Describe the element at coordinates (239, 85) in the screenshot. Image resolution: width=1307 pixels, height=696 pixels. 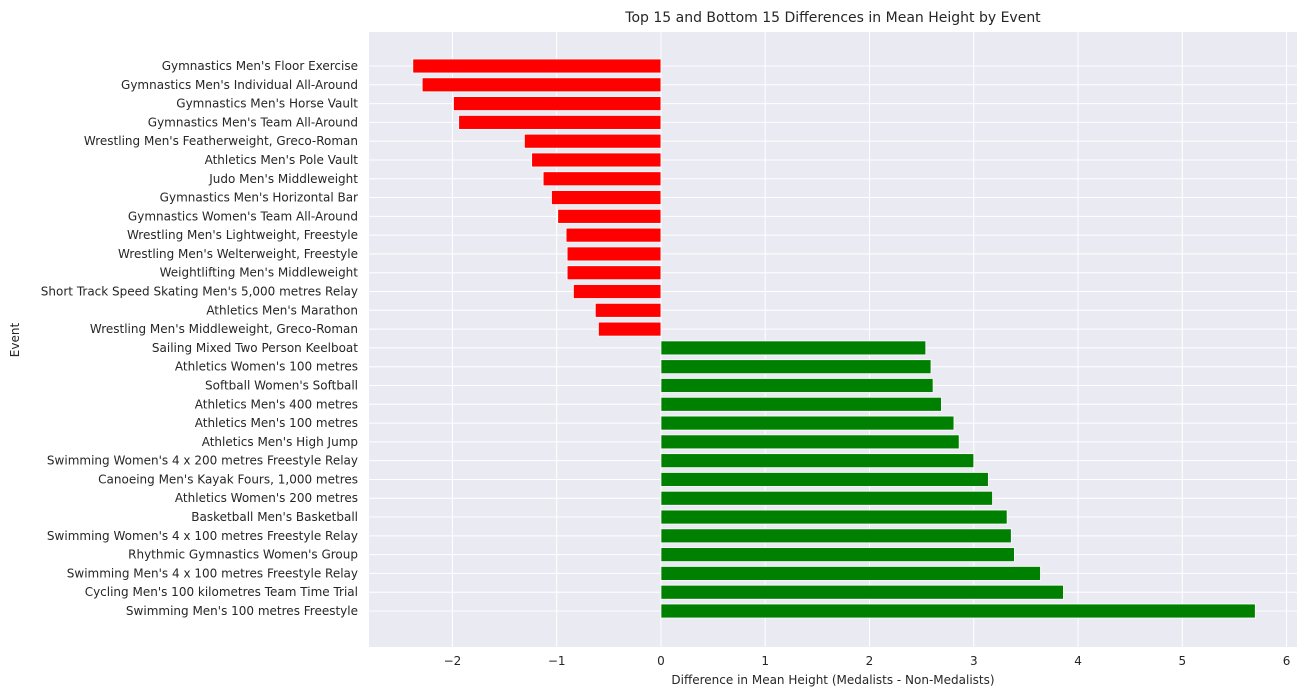
I see `y-tick-label: Gymnastics Men's Individual All-Around` at that location.